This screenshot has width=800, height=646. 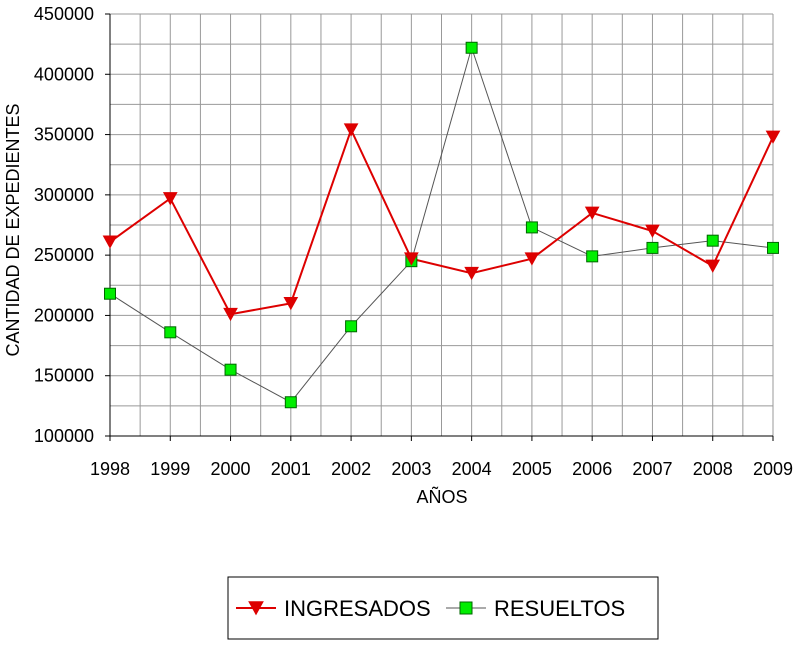 What do you see at coordinates (64, 255) in the screenshot?
I see `y-tick-label: 250000` at bounding box center [64, 255].